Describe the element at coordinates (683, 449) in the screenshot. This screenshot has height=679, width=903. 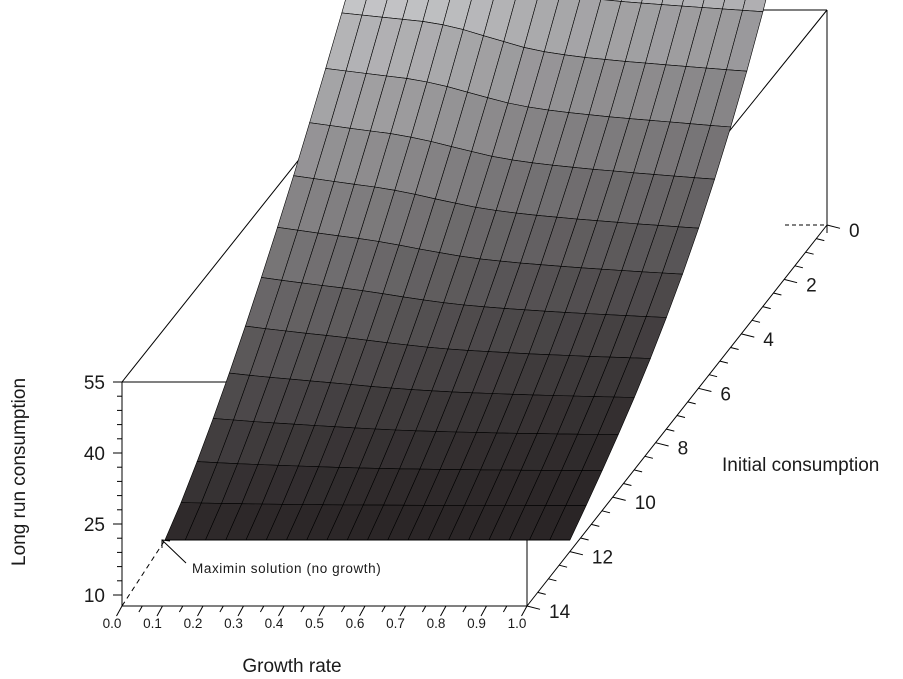
I see `y-axis-tick-label: 8` at that location.